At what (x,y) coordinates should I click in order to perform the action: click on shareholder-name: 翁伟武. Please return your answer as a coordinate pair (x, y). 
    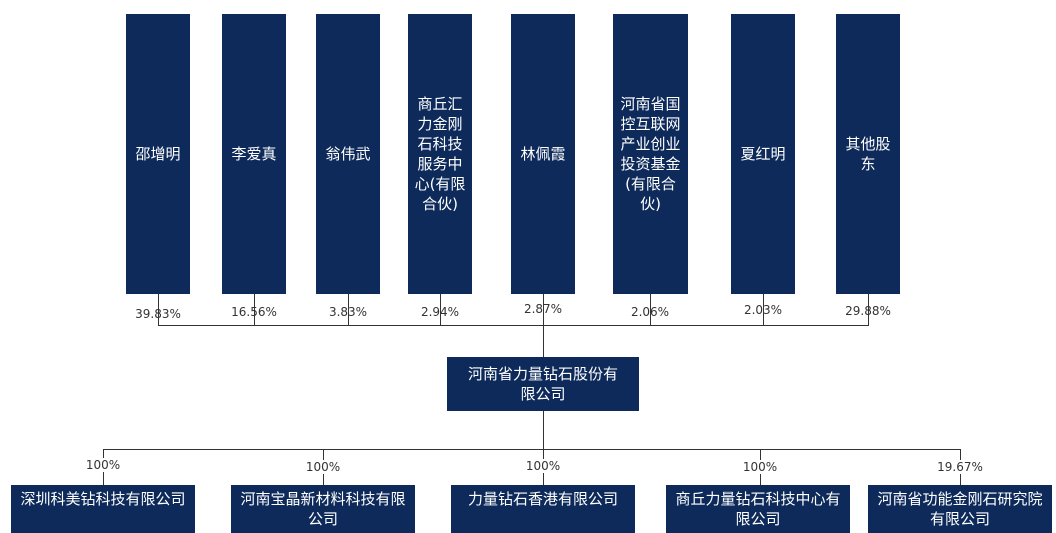
    Looking at the image, I should click on (348, 154).